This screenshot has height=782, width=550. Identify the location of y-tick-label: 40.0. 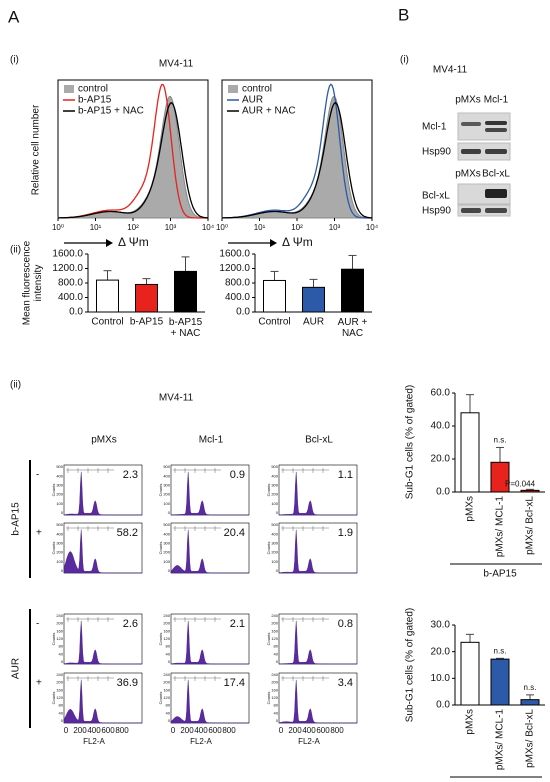
(441, 426).